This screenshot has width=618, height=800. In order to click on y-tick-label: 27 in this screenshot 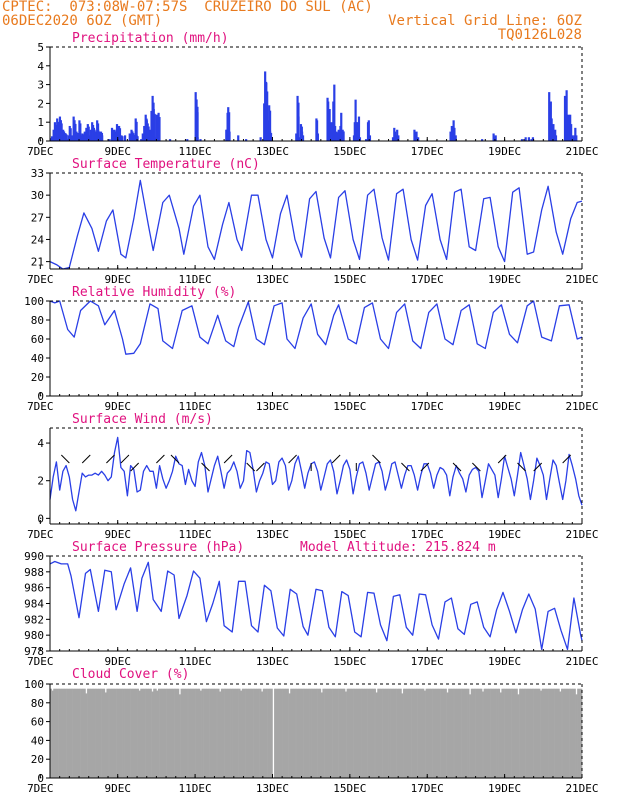, I will do `click(37, 217)`.